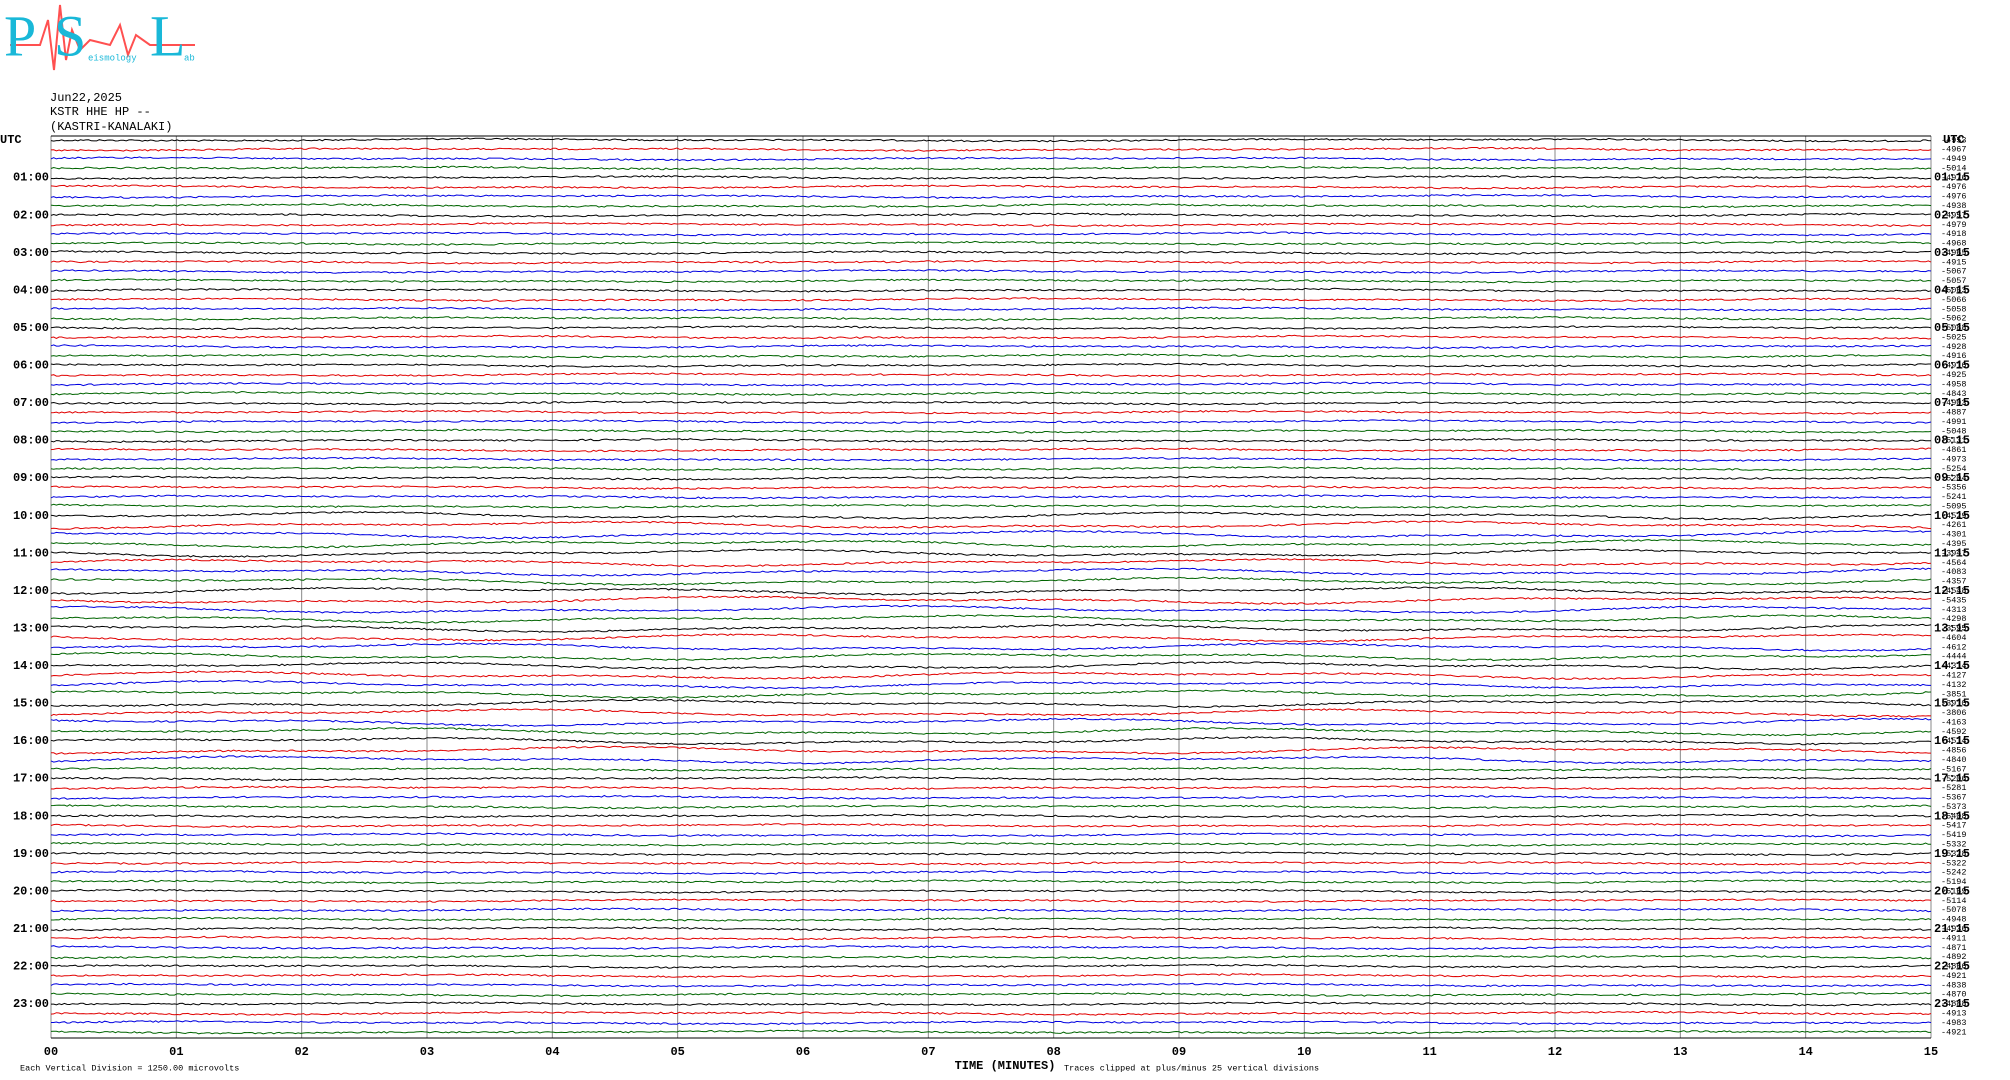 The image size is (2010, 1080). I want to click on x-tick-label: 12, so click(1555, 1052).